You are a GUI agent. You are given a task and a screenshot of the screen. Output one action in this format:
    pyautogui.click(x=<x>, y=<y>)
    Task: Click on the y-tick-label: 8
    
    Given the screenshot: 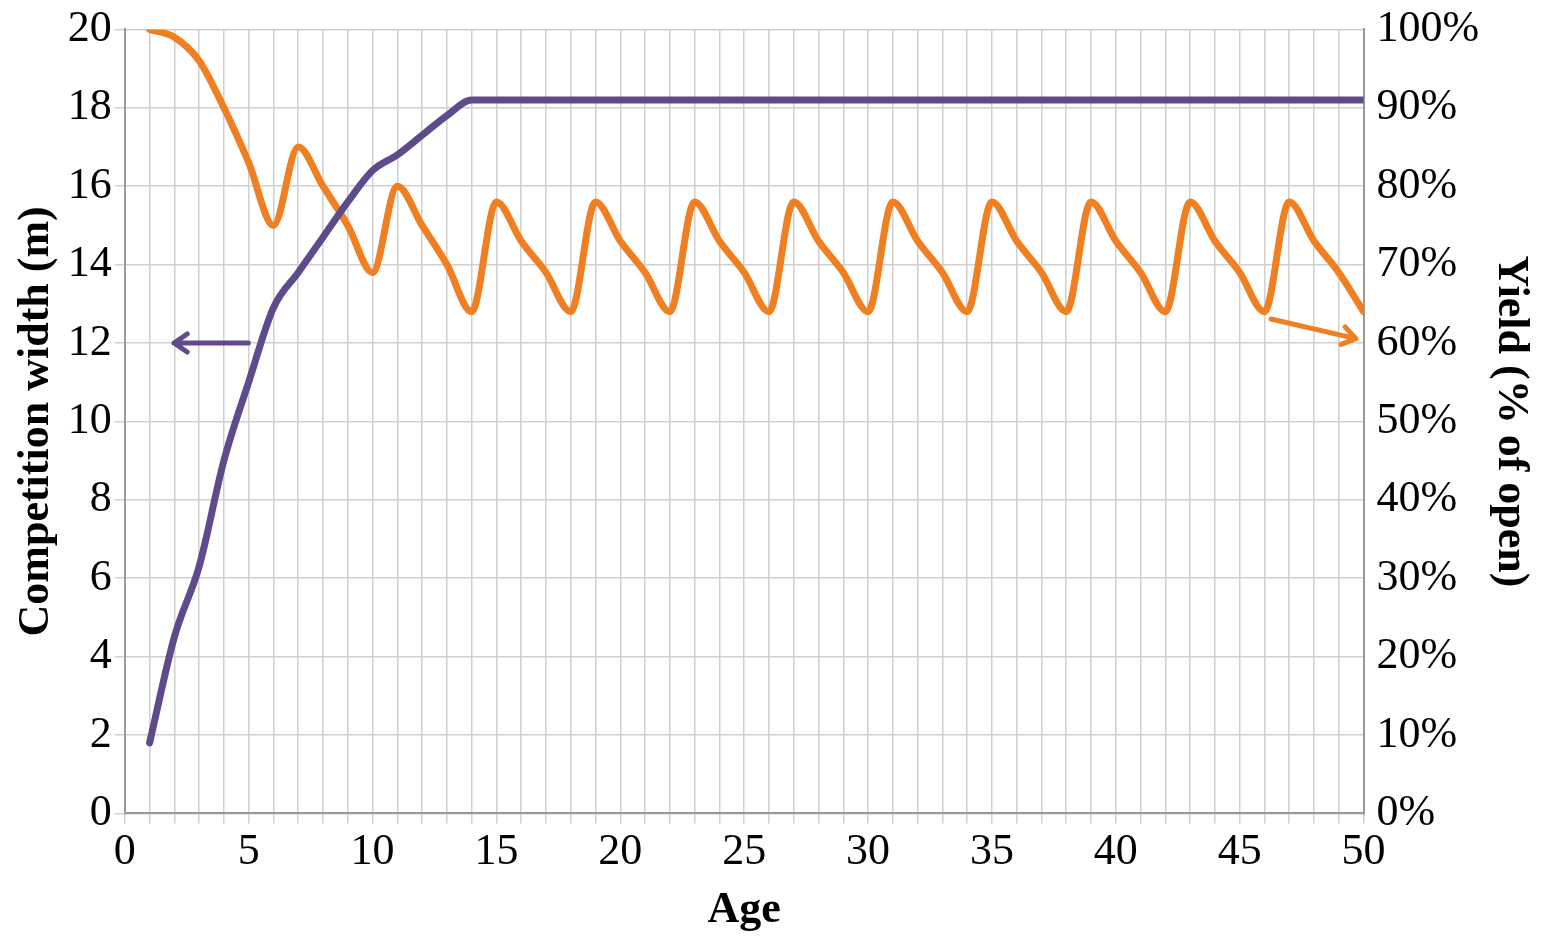 What is the action you would take?
    pyautogui.click(x=100, y=497)
    